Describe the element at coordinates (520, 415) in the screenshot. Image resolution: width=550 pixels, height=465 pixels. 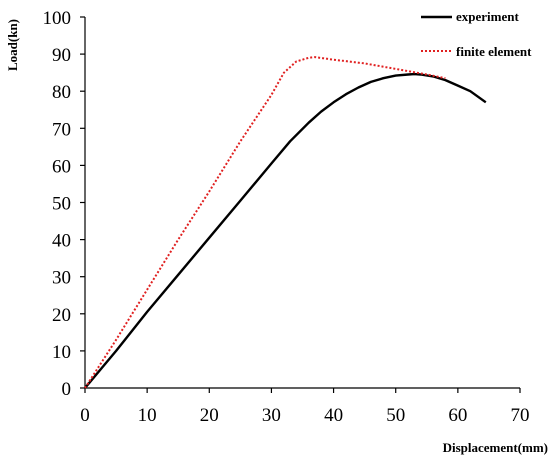
I see `x-tick-label: 70` at that location.